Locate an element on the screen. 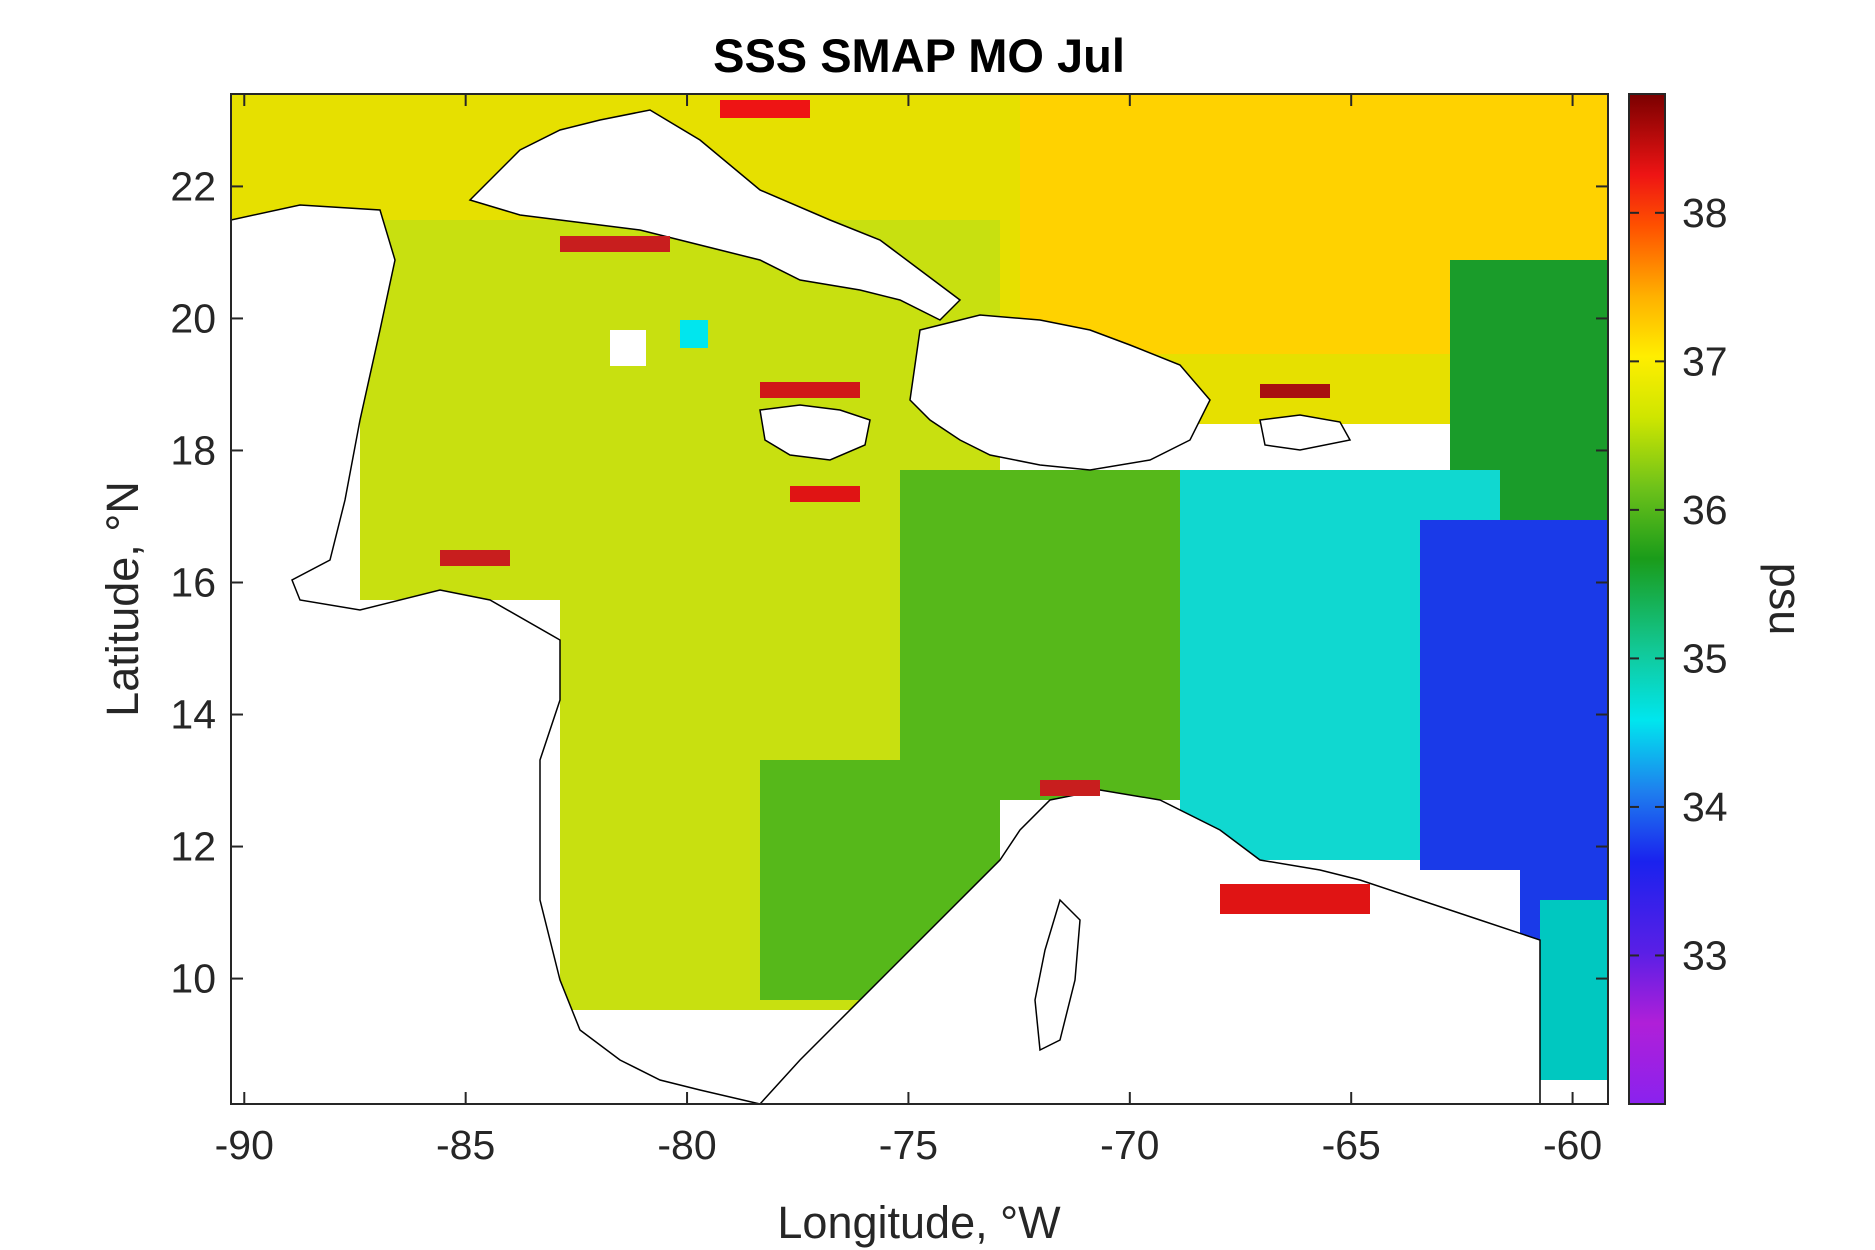  y-tick-label: 10 is located at coordinates (193, 979).